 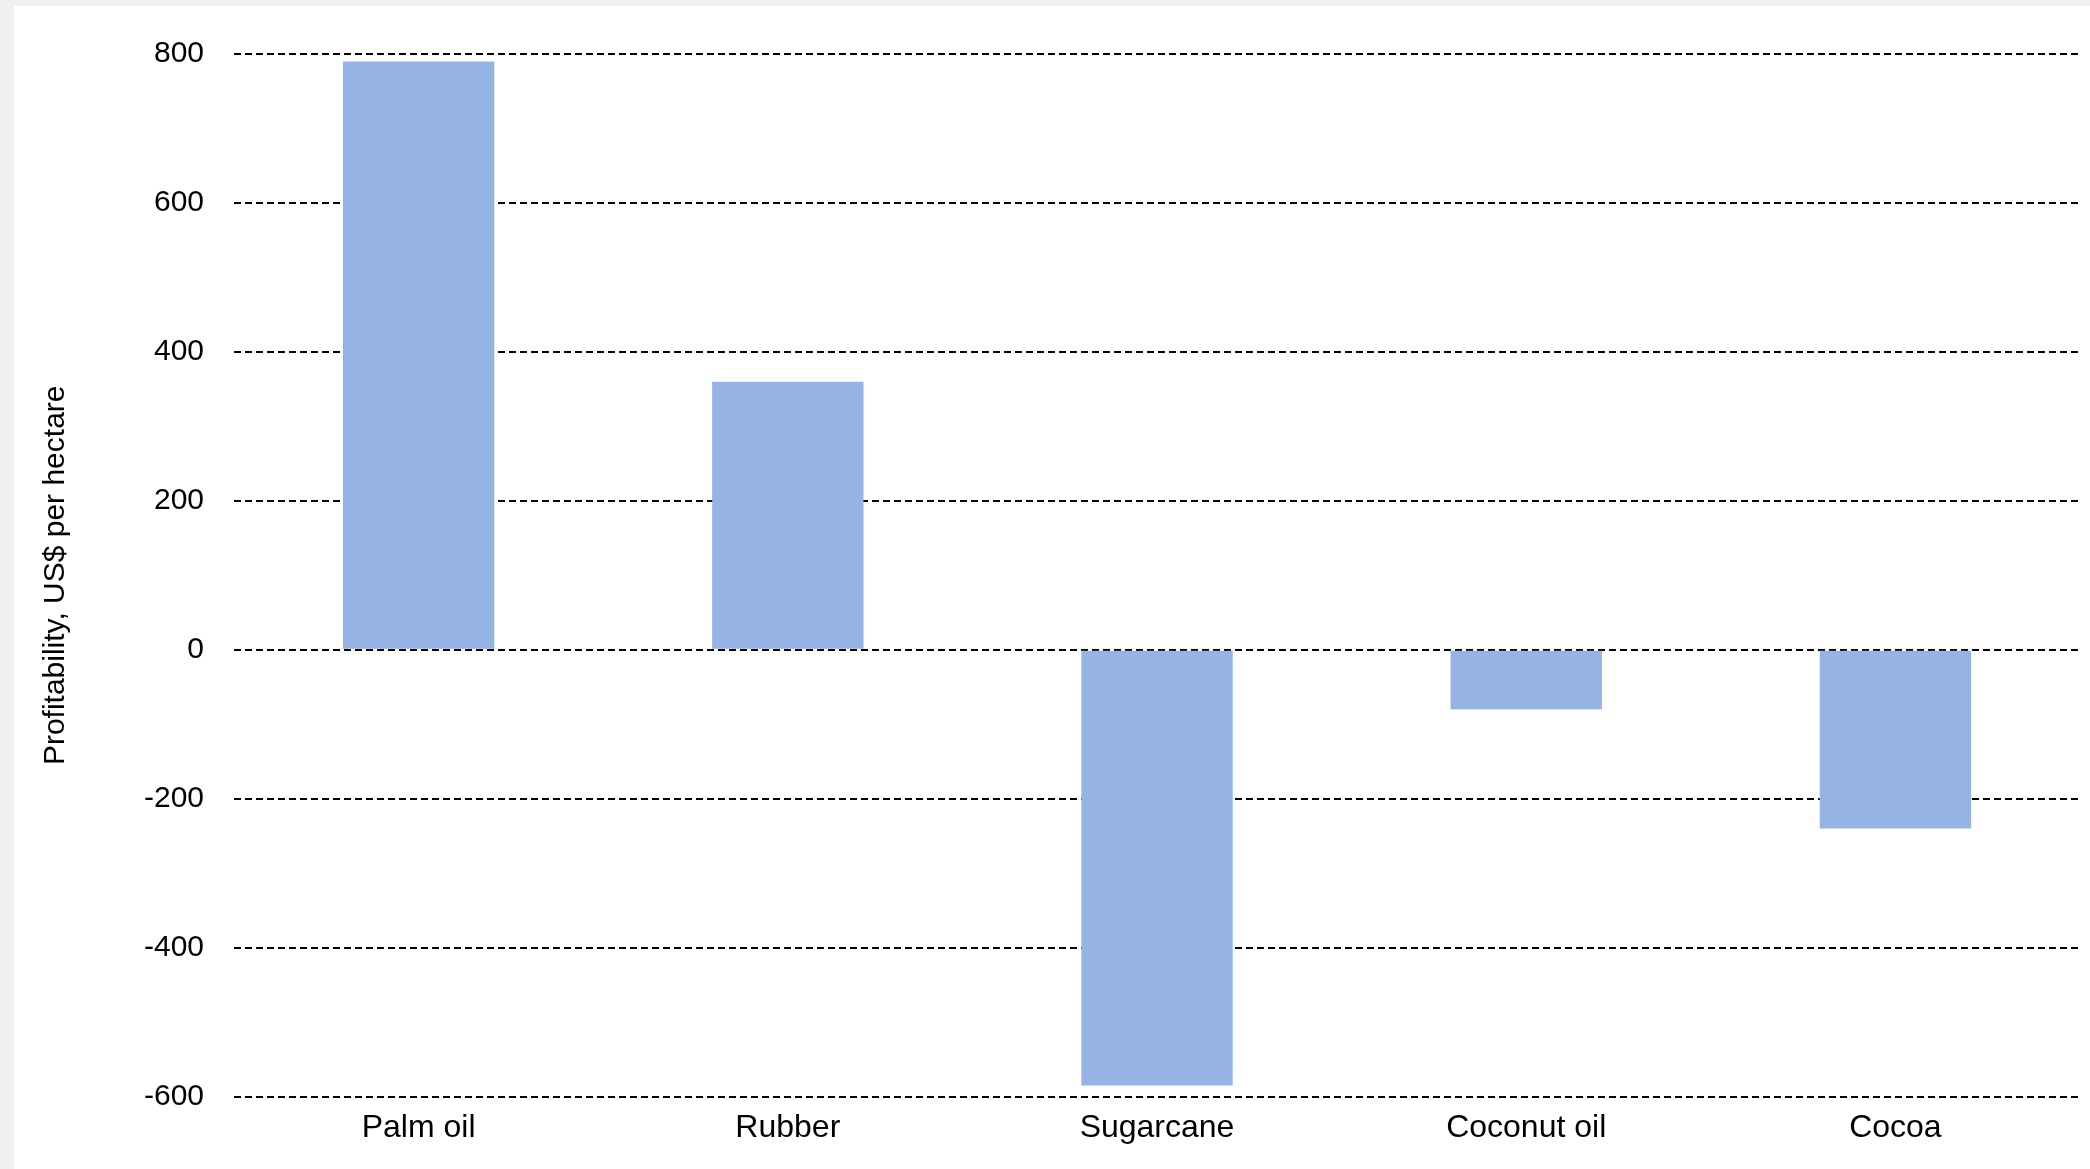 I want to click on y-tick-label: 0, so click(x=196, y=648).